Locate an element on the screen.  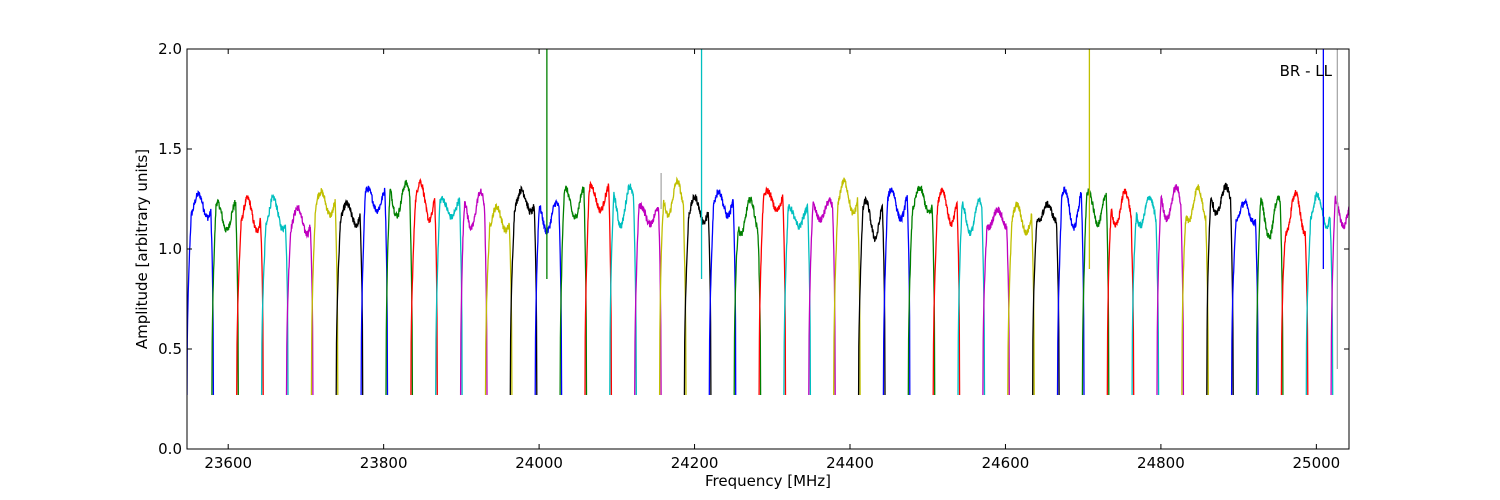
y-tick-label: 1.0 is located at coordinates (170, 249).